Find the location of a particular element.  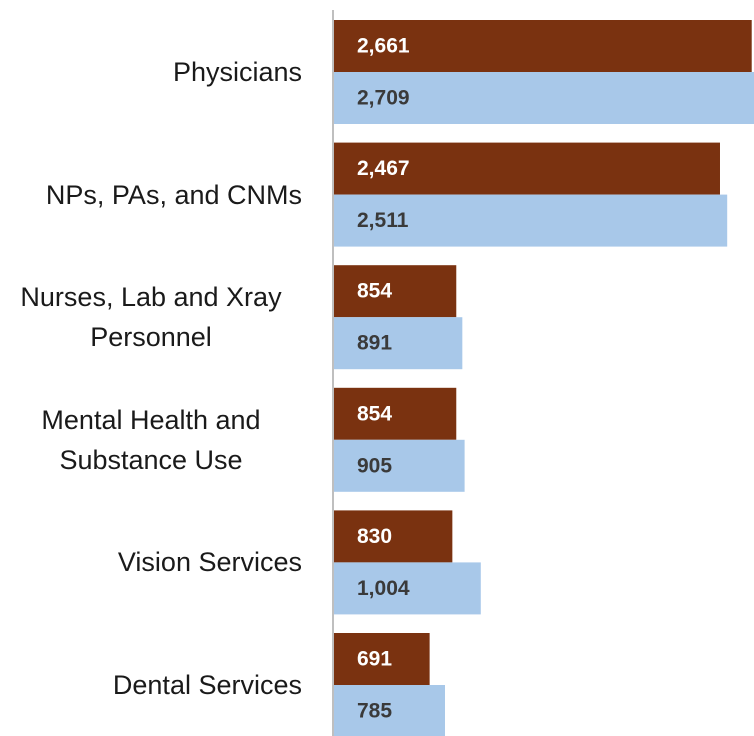

value-label: 2,661 is located at coordinates (383, 46).